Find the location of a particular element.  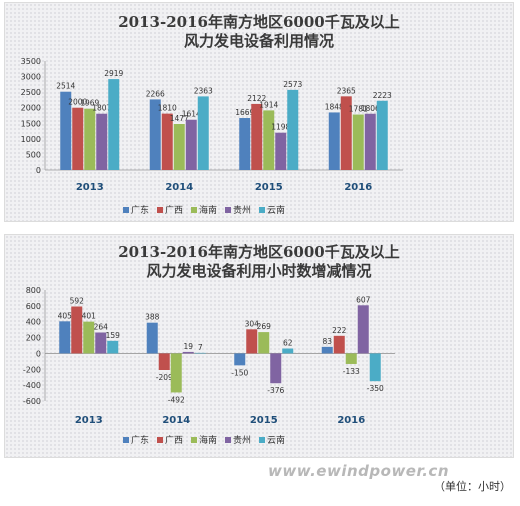

data-label: 607 is located at coordinates (363, 299).